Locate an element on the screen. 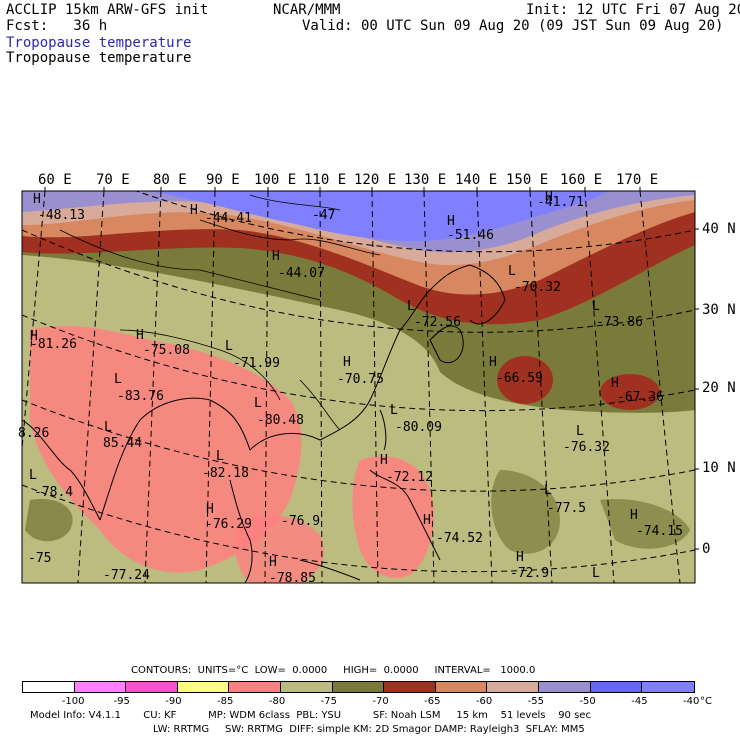 Image resolution: width=740 pixels, height=740 pixels. value-label: -44.07 is located at coordinates (301, 273).